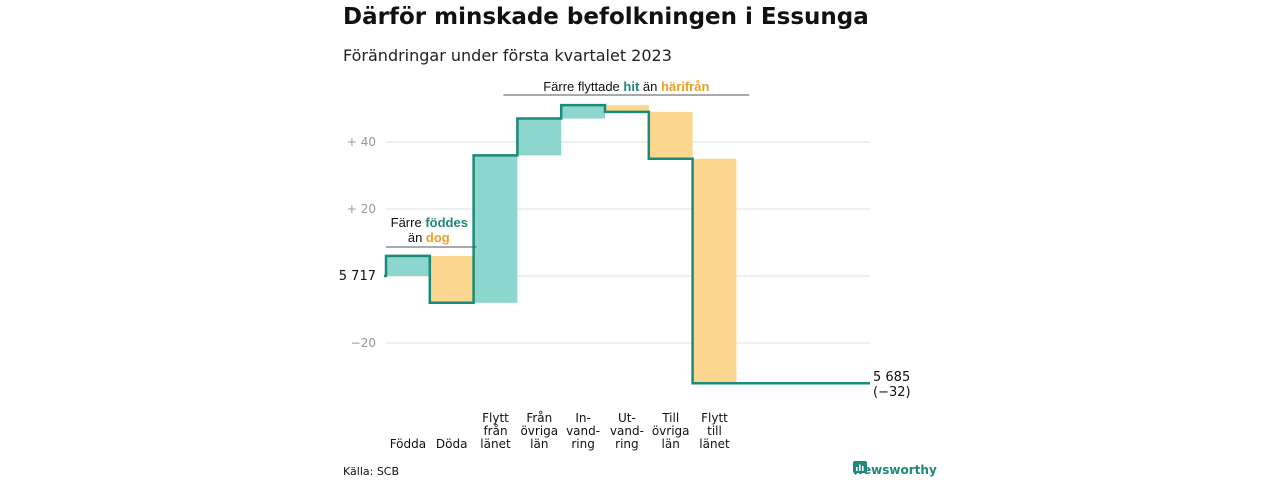  What do you see at coordinates (626, 86) in the screenshot?
I see `annotation-migration: Färre flyttade hit än härifrån` at bounding box center [626, 86].